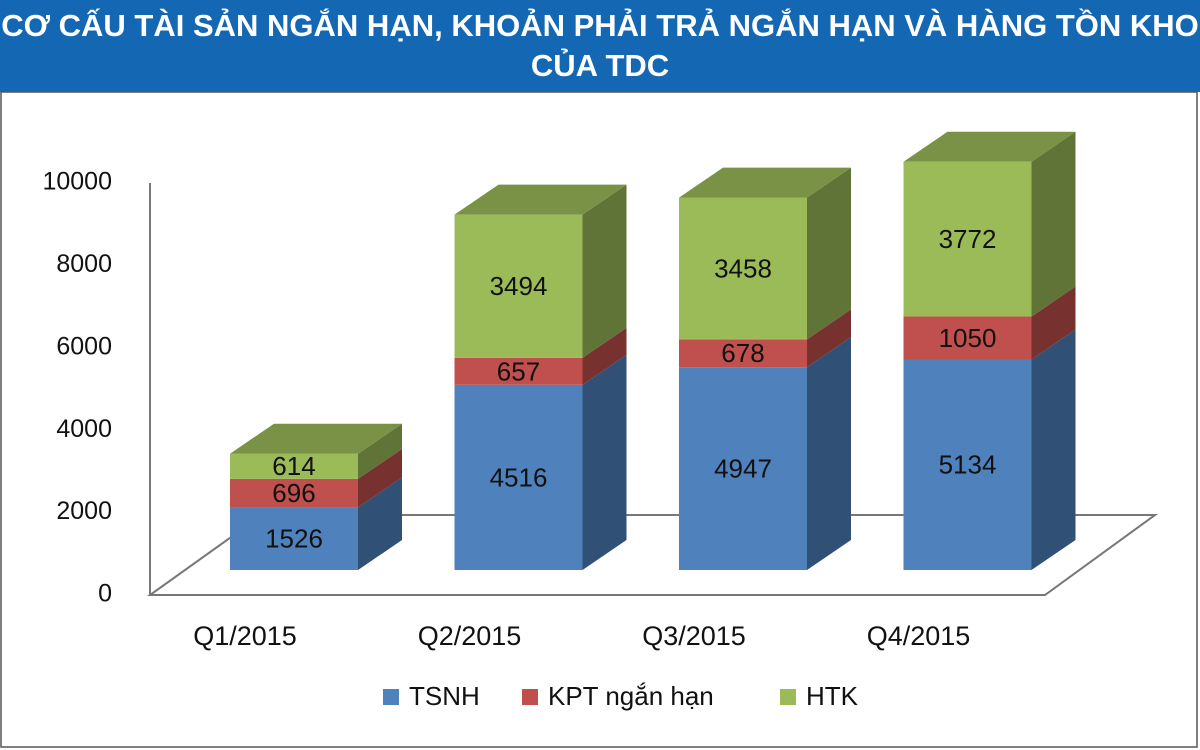 Image resolution: width=1200 pixels, height=750 pixels. What do you see at coordinates (832, 696) in the screenshot?
I see `legend-label: HTK` at bounding box center [832, 696].